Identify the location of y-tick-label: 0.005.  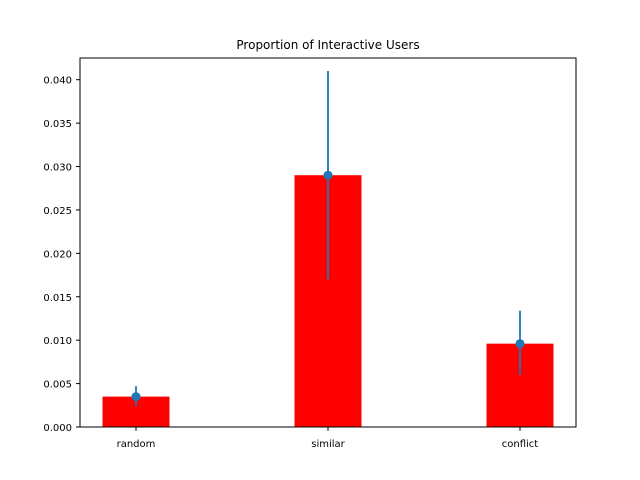
(57, 385).